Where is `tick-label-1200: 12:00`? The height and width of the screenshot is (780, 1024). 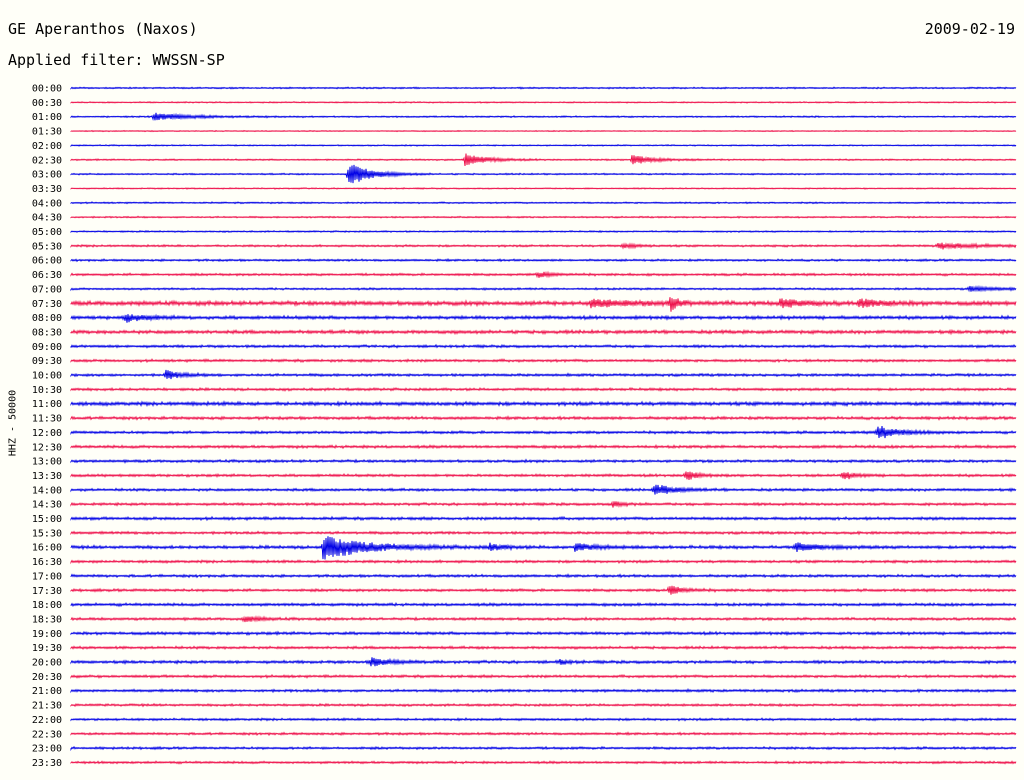
tick-label-1200: 12:00 is located at coordinates (47, 433).